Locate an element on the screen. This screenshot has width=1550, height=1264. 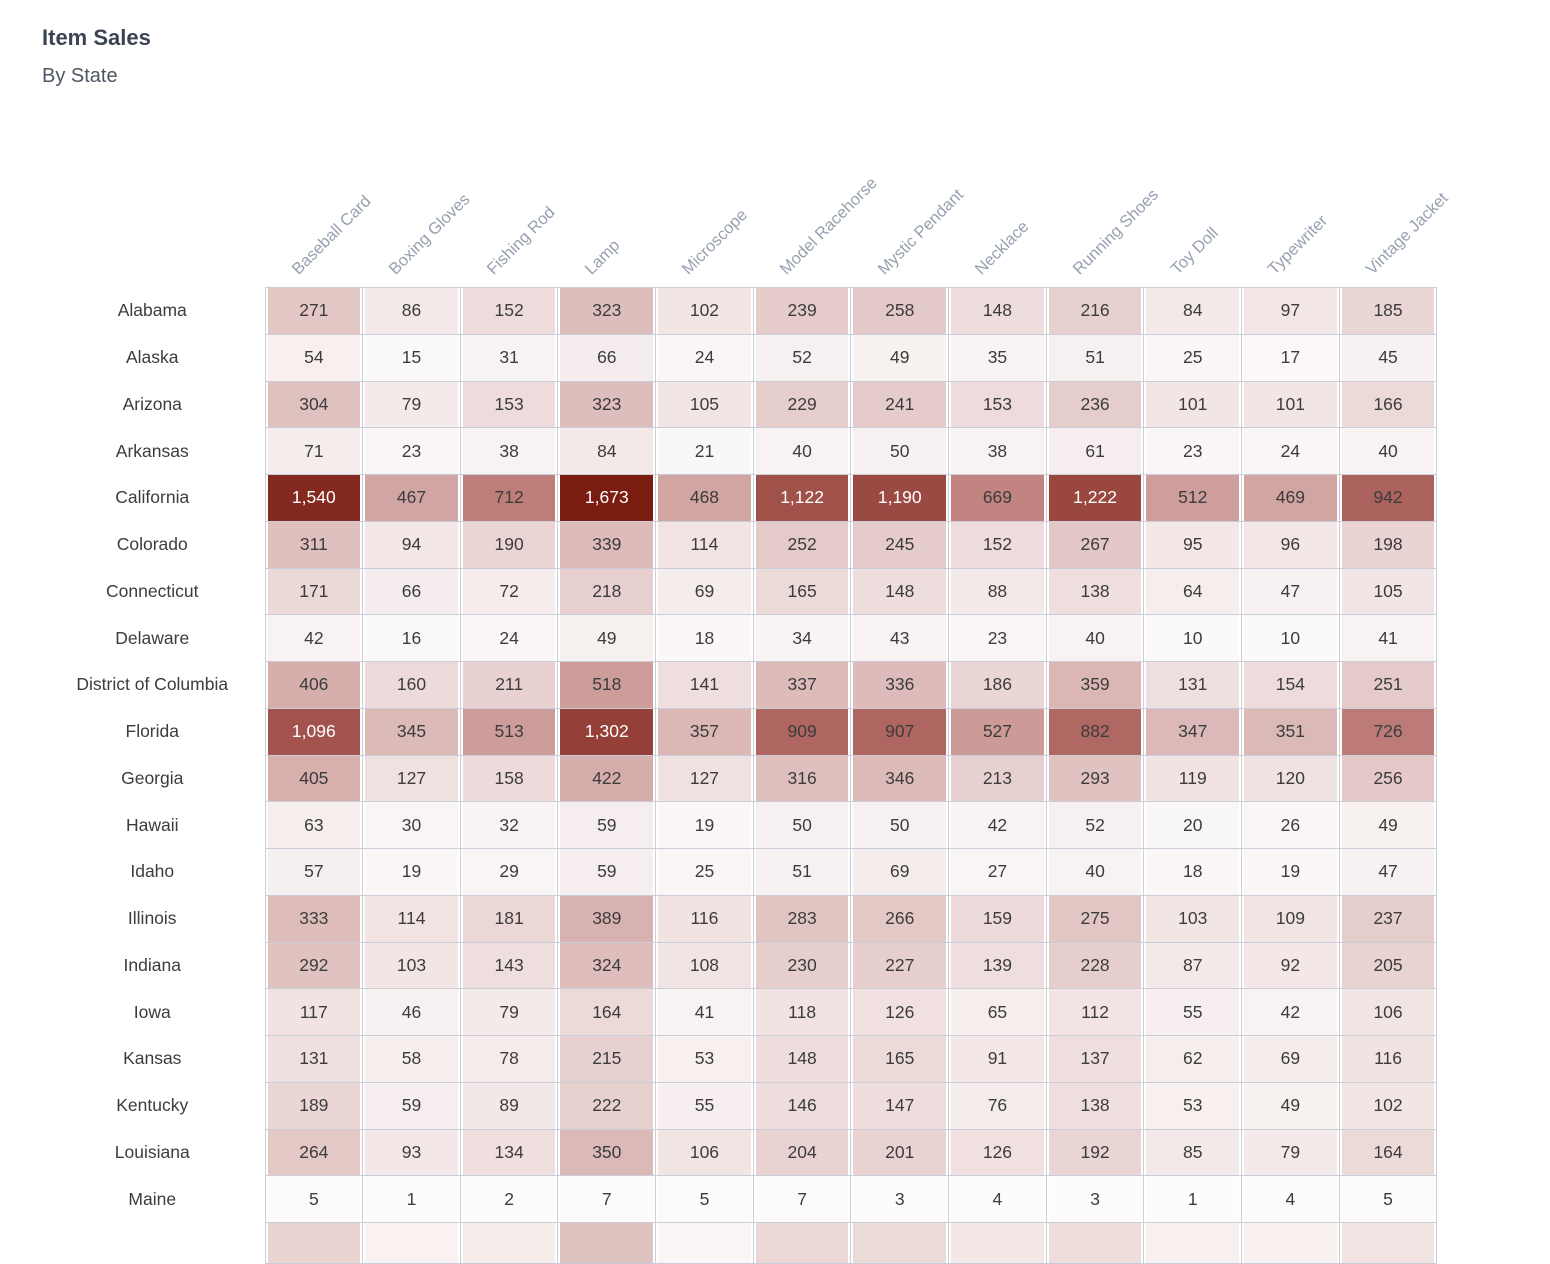
heatmap-cell: 85 is located at coordinates (1193, 1152).